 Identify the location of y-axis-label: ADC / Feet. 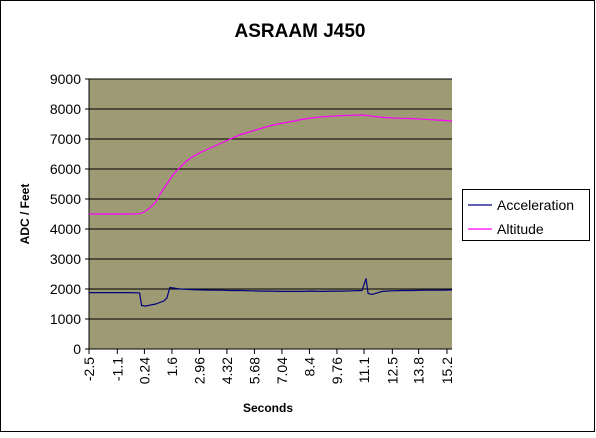
(25, 214).